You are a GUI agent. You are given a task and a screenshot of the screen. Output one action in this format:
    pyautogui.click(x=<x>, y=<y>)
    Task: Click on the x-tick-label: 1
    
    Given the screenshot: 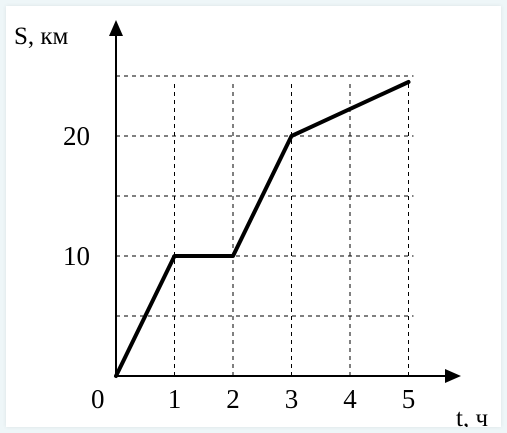 What is the action you would take?
    pyautogui.click(x=175, y=399)
    